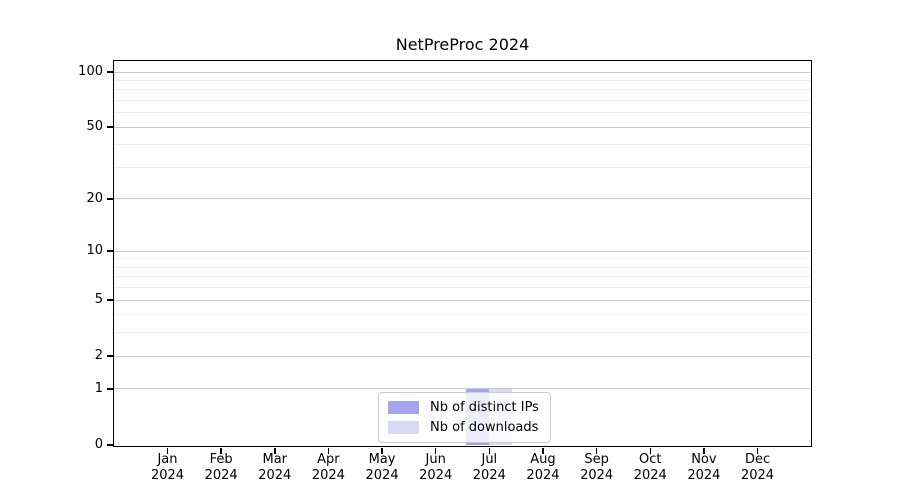 The height and width of the screenshot is (500, 900). I want to click on y-tick-label: 0, so click(98, 444).